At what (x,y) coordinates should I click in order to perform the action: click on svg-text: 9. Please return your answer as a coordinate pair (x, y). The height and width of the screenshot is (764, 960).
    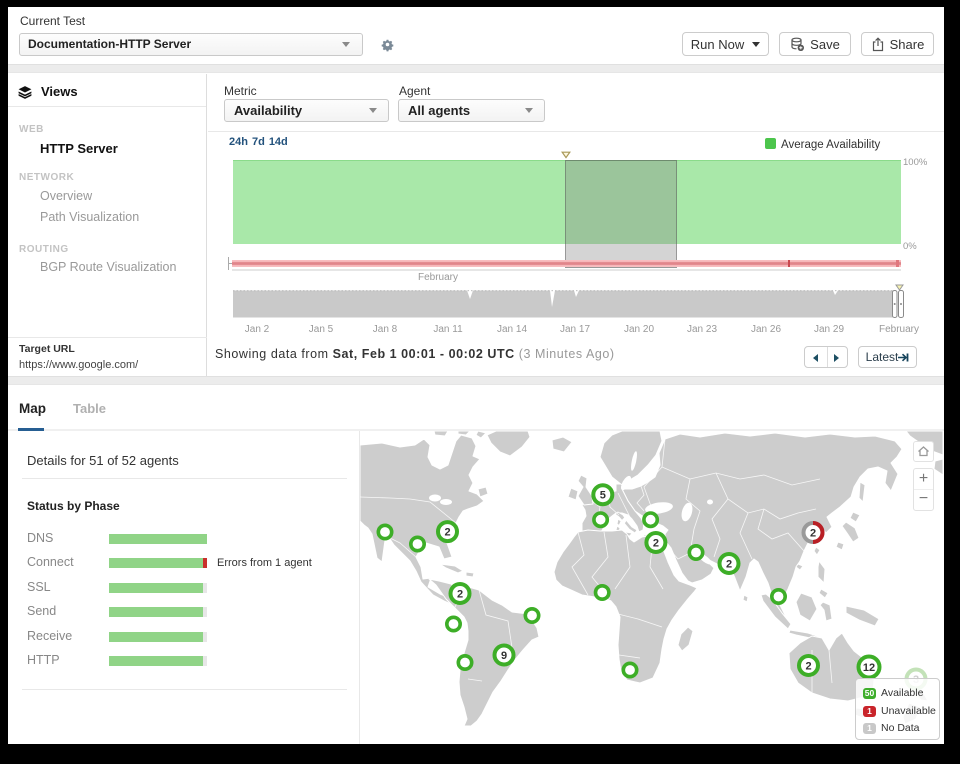
    Looking at the image, I should click on (504, 656).